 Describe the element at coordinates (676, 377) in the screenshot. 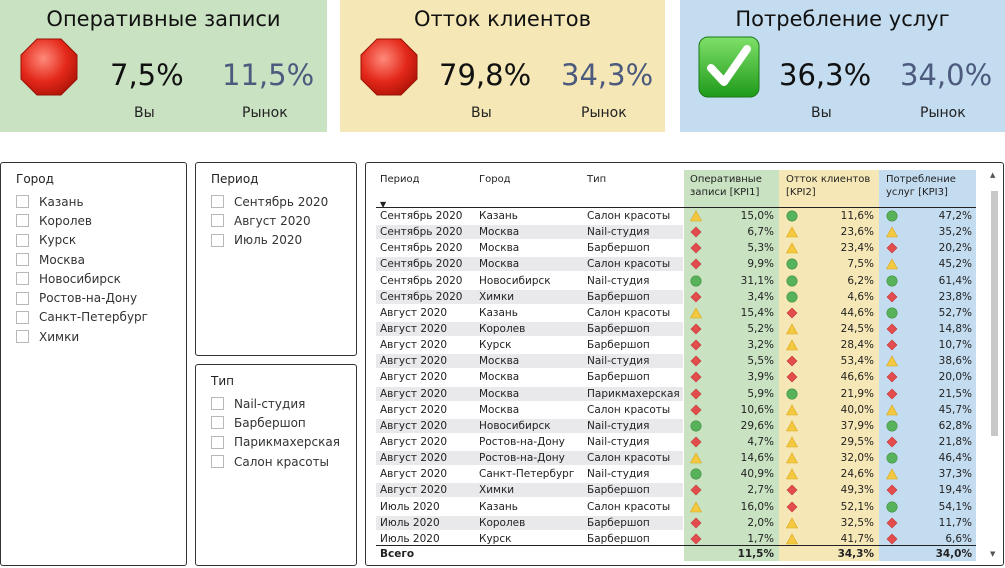

I see `table-row: Август 2020 Москва Барбершоп 3,9% 46,6% 20,0%` at that location.